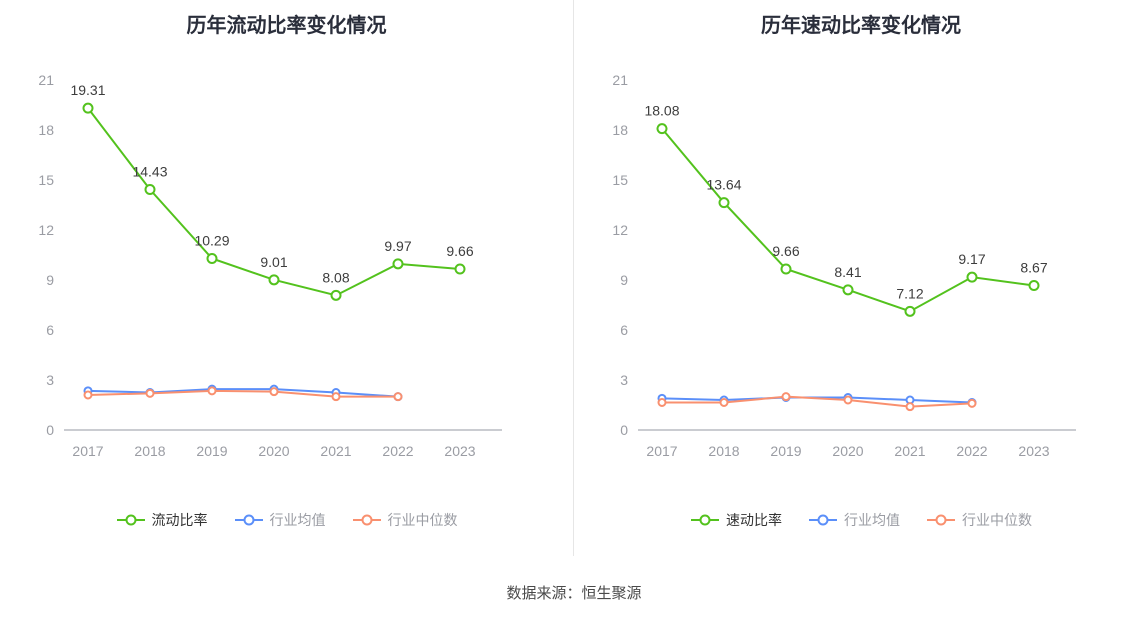  I want to click on data-point-label: 8.67, so click(1033, 268).